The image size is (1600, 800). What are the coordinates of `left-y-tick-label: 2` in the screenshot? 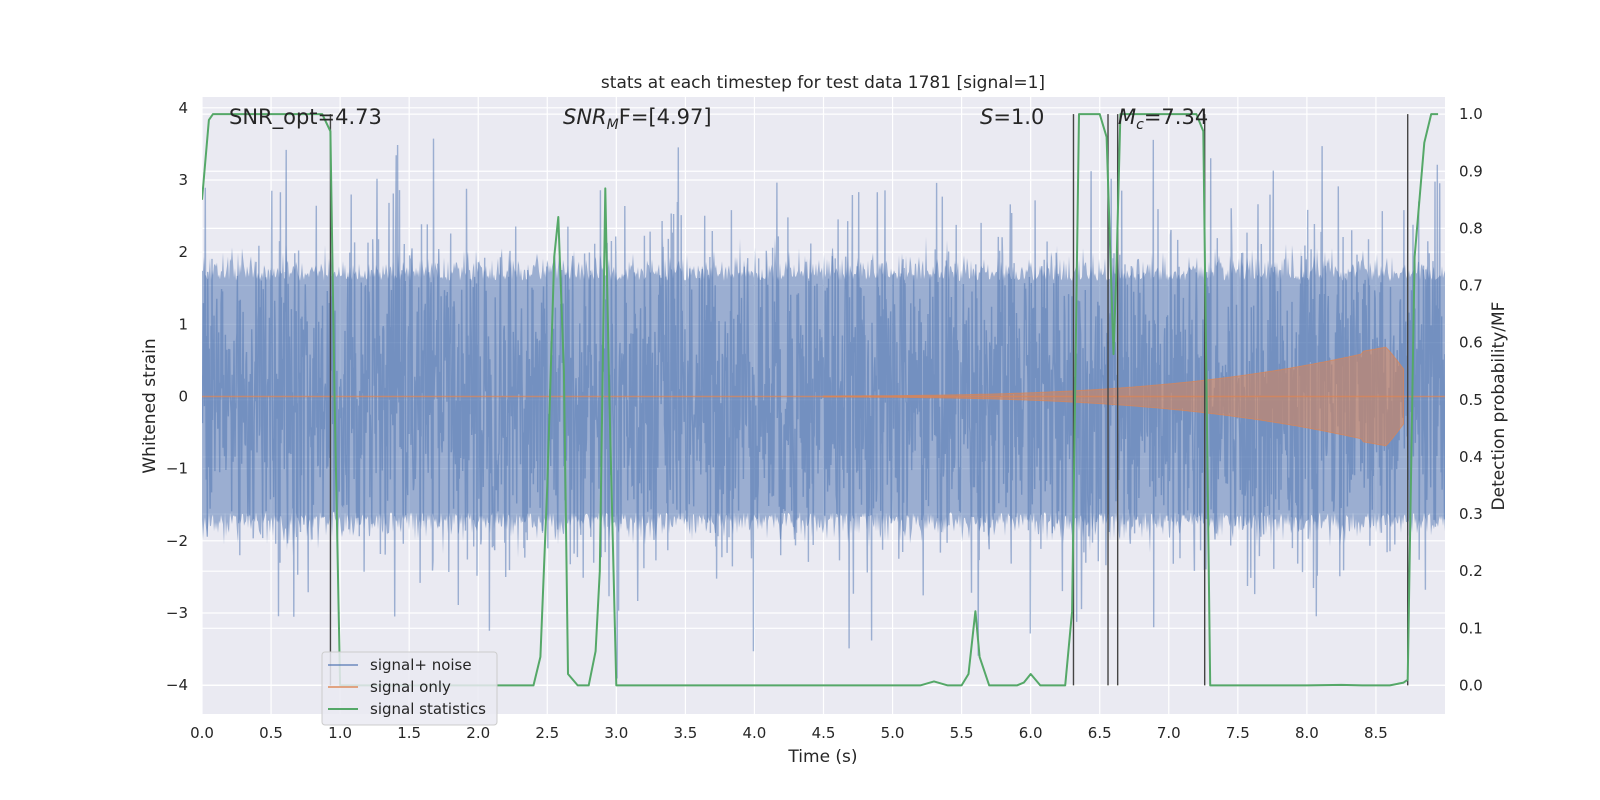 It's located at (183, 252).